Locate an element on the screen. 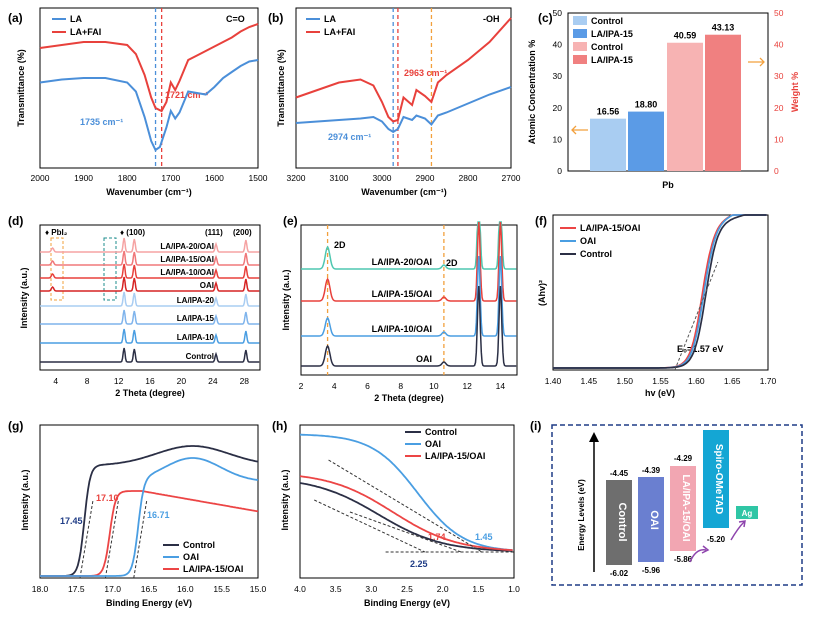  panel-h-fit-line is located at coordinates (370, 526).